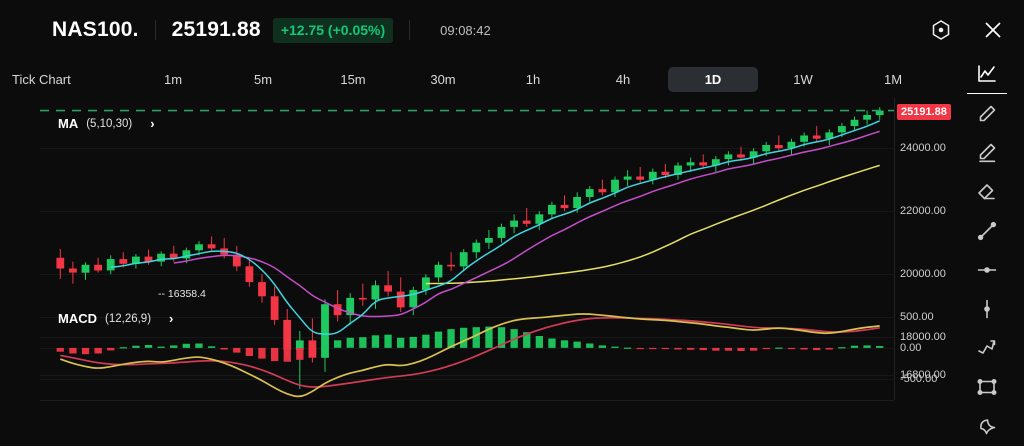 This screenshot has width=1024, height=446. I want to click on price-axis-label: 18000.00, so click(923, 337).